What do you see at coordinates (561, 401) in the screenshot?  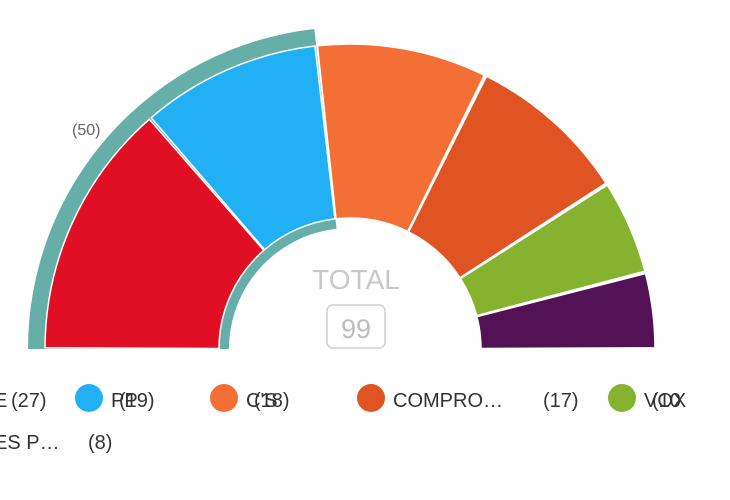 I see `legend-value: (17)` at bounding box center [561, 401].